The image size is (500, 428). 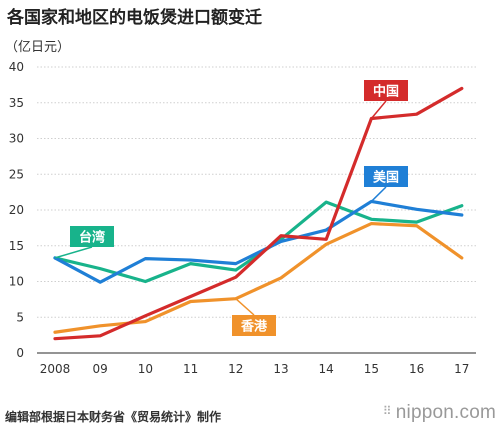 I want to click on x-tick-label: 14, so click(x=326, y=369).